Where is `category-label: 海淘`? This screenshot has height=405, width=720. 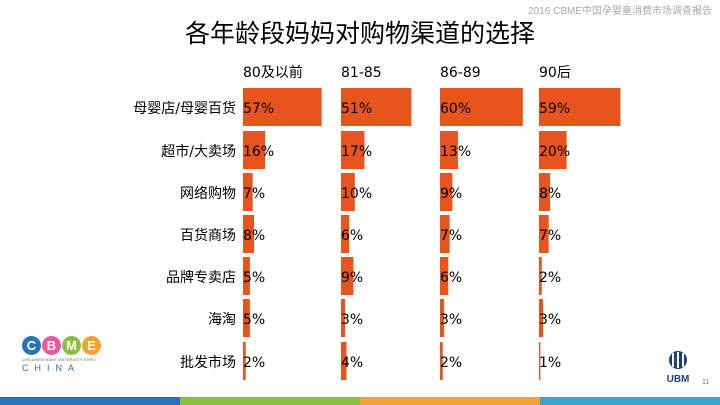 category-label: 海淘 is located at coordinates (222, 320).